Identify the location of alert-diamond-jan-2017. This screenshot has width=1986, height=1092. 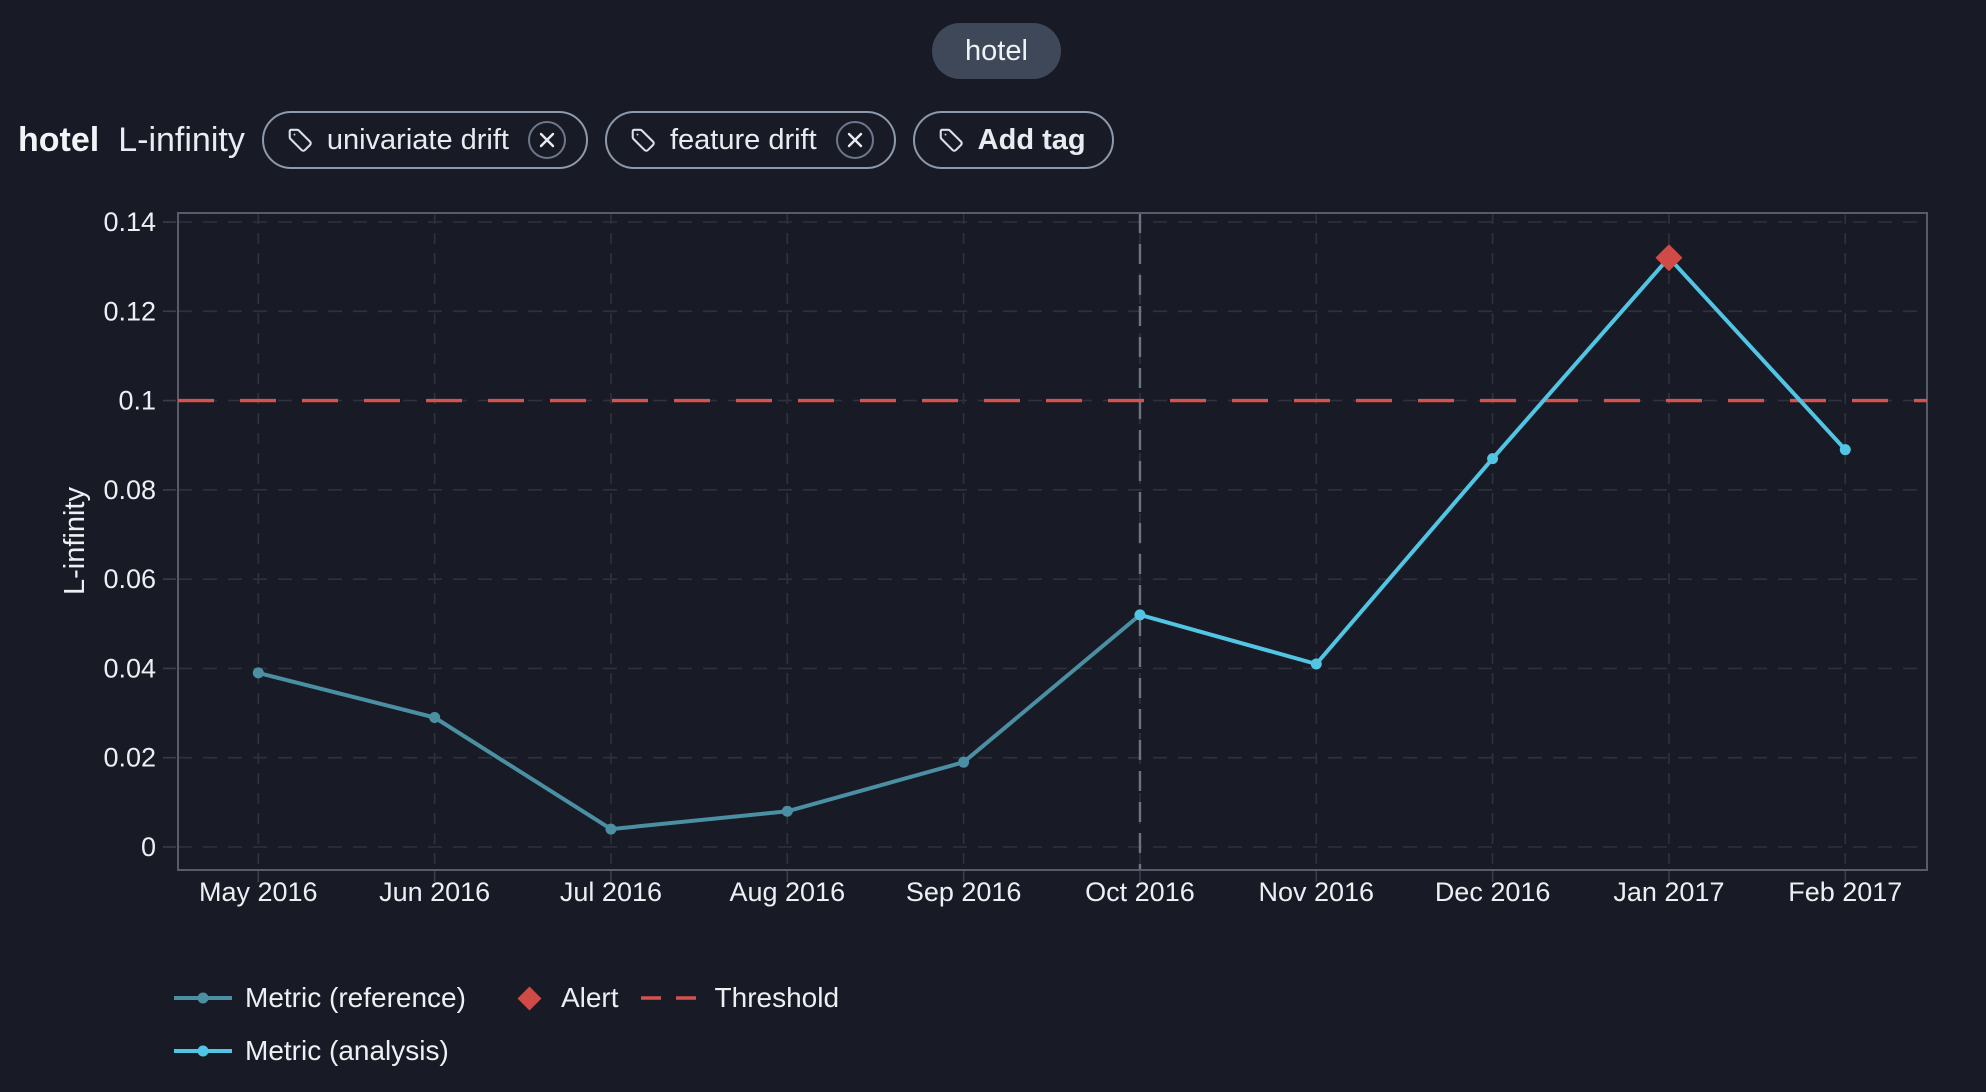
(1669, 258).